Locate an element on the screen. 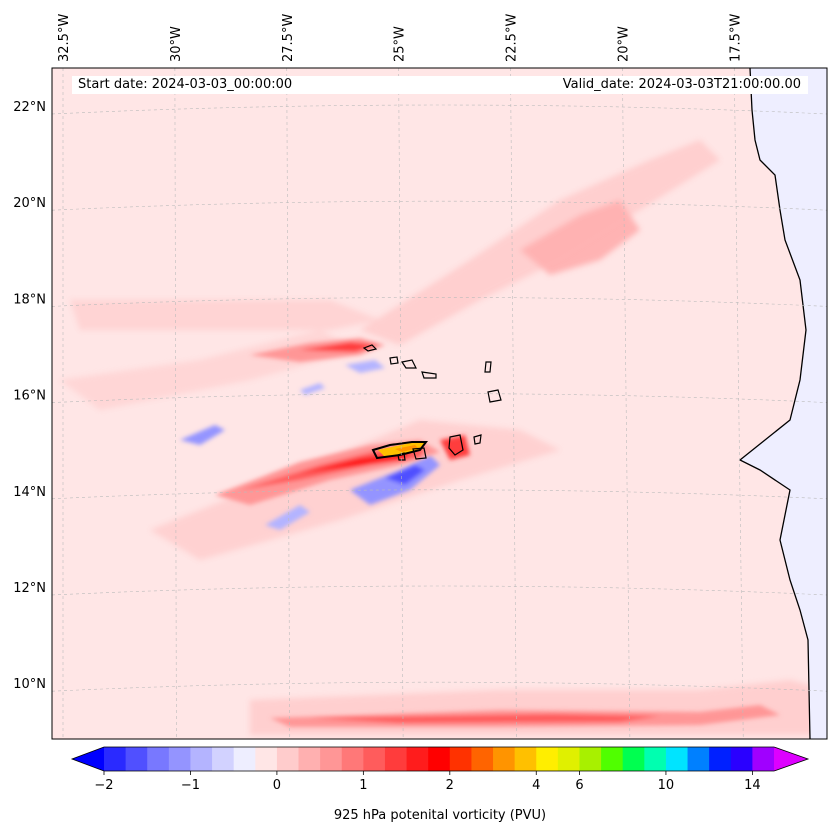 The width and height of the screenshot is (837, 836). lon-tick-label: 30°W is located at coordinates (176, 44).